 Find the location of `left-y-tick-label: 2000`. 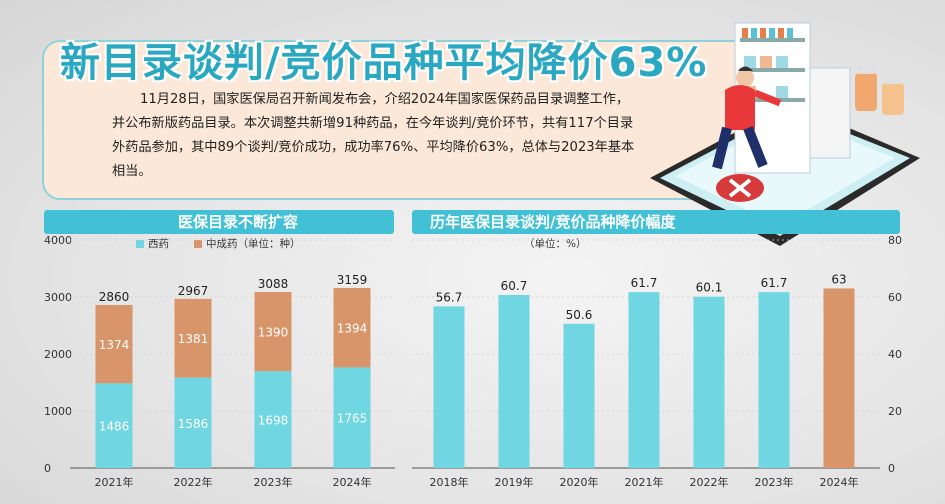

left-y-tick-label: 2000 is located at coordinates (58, 354).